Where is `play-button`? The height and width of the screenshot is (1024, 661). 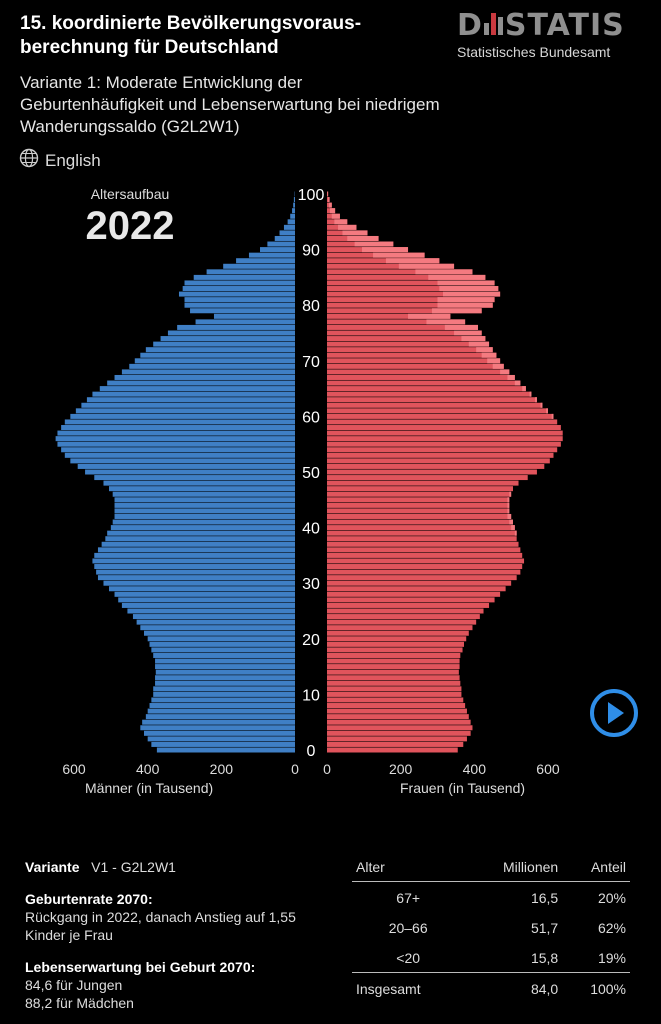 play-button is located at coordinates (614, 713).